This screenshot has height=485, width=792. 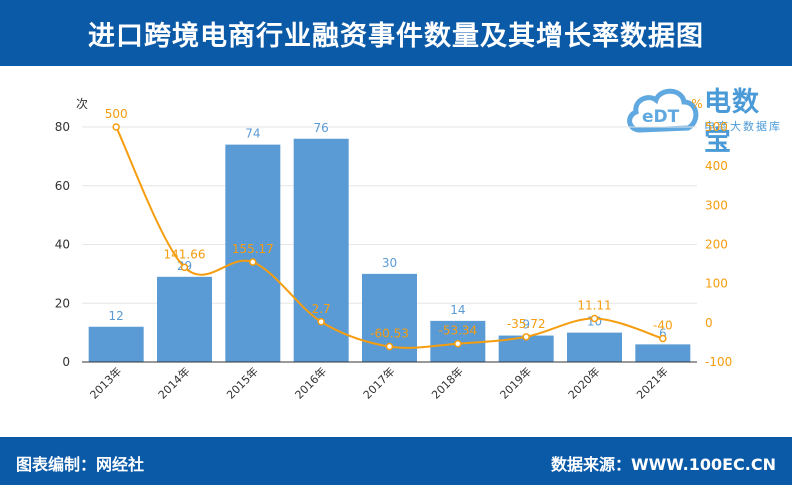 What do you see at coordinates (310, 382) in the screenshot?
I see `x-tick-label: 2016年` at bounding box center [310, 382].